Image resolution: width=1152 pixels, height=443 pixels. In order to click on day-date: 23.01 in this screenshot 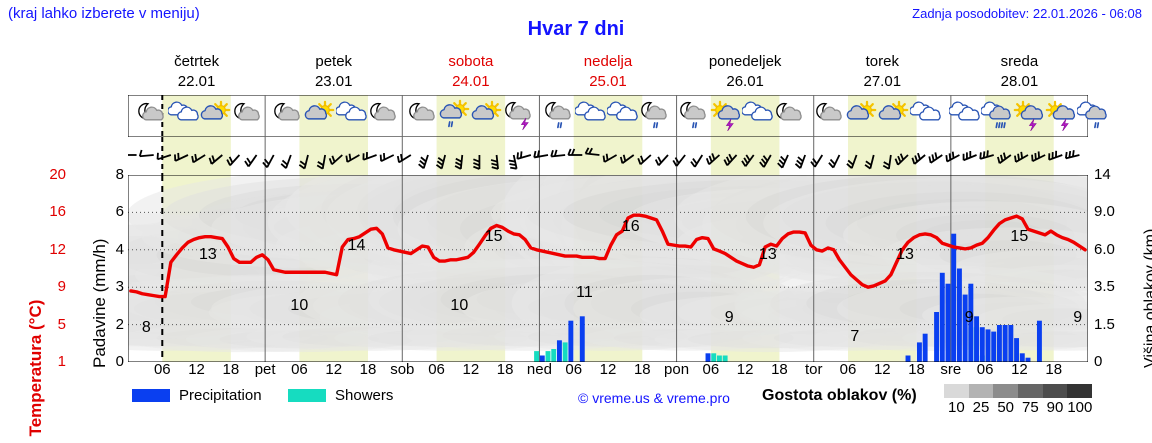, I will do `click(333, 81)`.